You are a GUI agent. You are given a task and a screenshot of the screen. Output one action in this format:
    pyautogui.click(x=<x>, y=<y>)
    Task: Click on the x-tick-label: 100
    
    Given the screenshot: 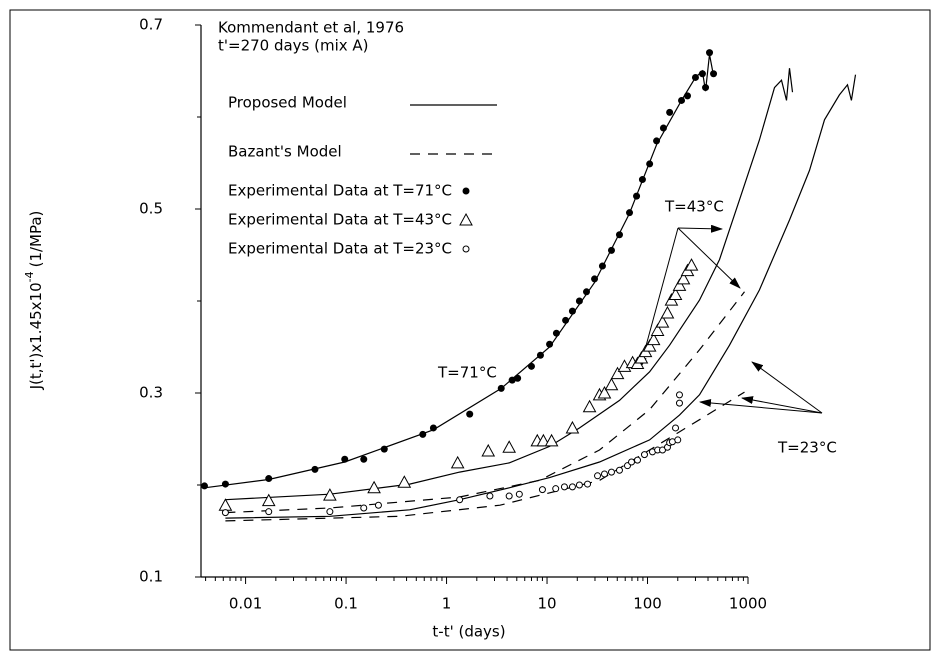 What is the action you would take?
    pyautogui.click(x=647, y=604)
    